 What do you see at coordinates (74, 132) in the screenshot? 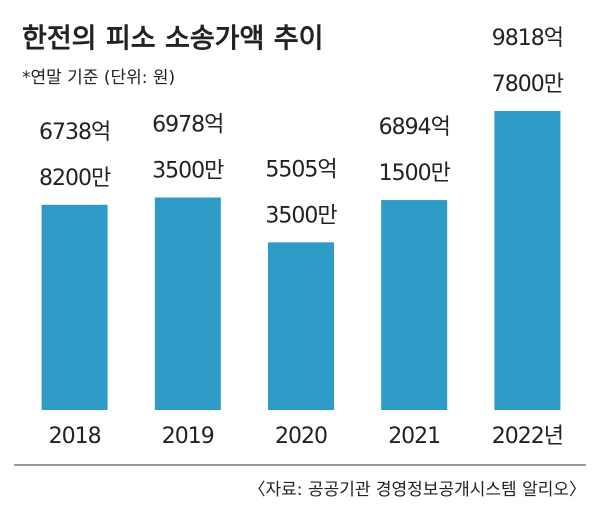
I see `value-label: 6738억` at bounding box center [74, 132].